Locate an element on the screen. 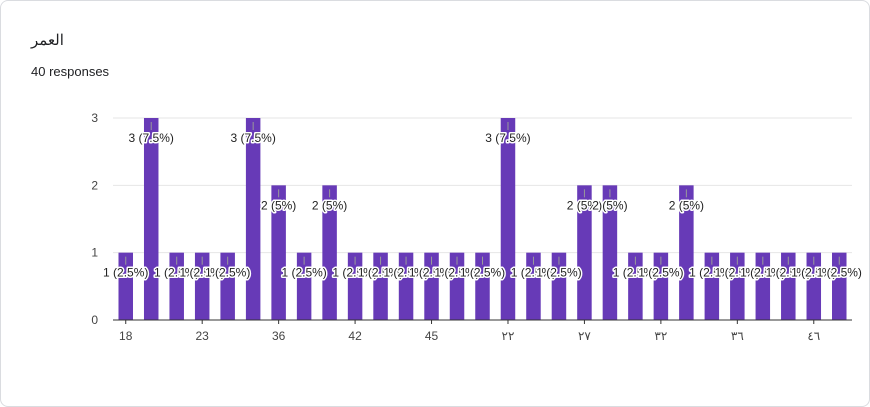  y-tick-label: 3 is located at coordinates (94, 118).